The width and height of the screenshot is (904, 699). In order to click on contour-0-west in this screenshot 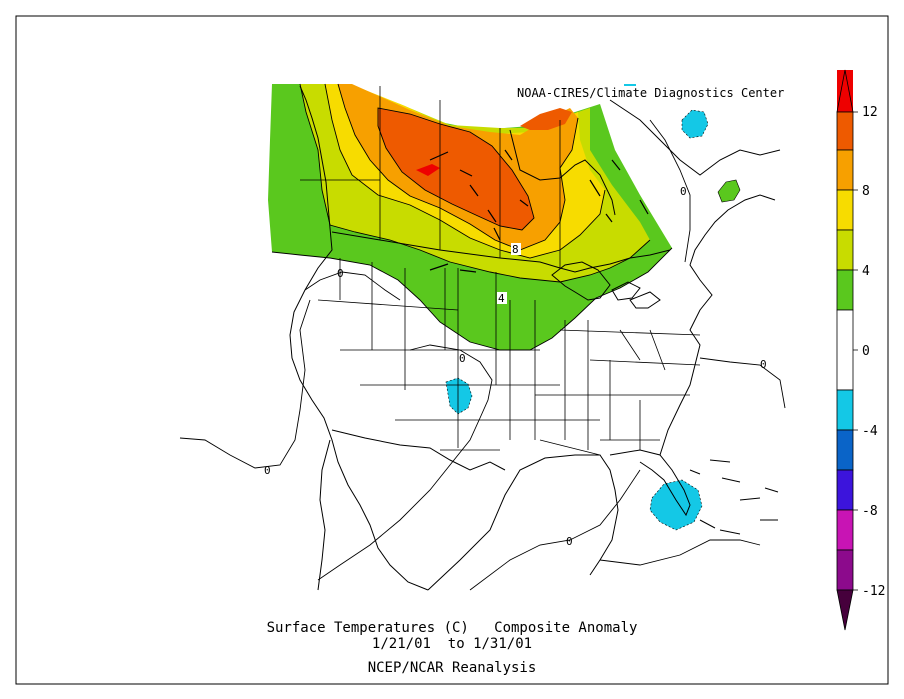, I will do `click(352, 286)`.